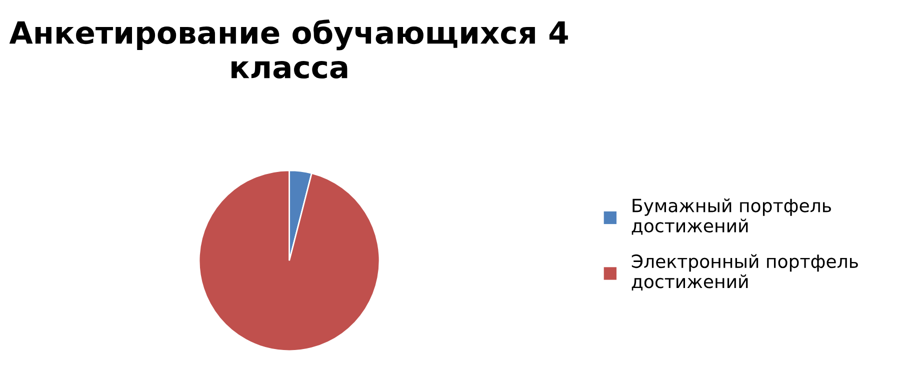 The width and height of the screenshot is (904, 389). I want to click on pie-slice, so click(289, 261).